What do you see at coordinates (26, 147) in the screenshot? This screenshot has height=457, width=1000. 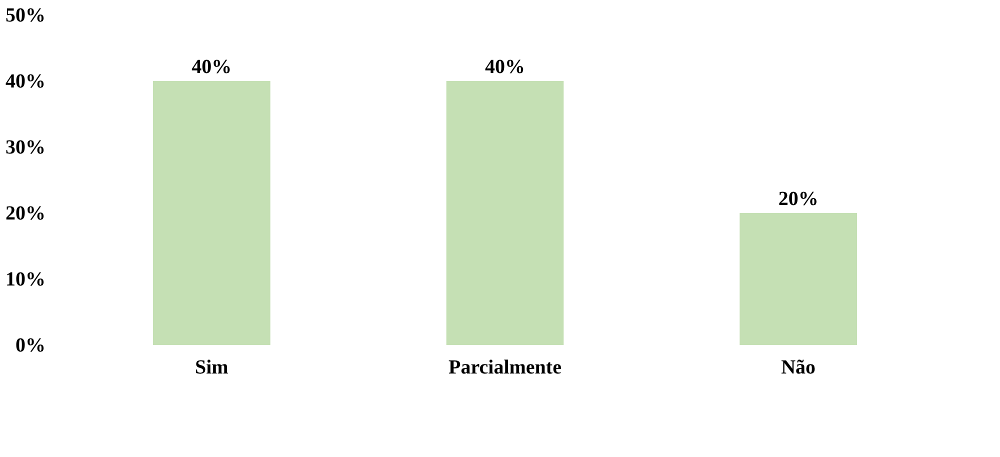 I see `y-tick-label: 30%` at bounding box center [26, 147].